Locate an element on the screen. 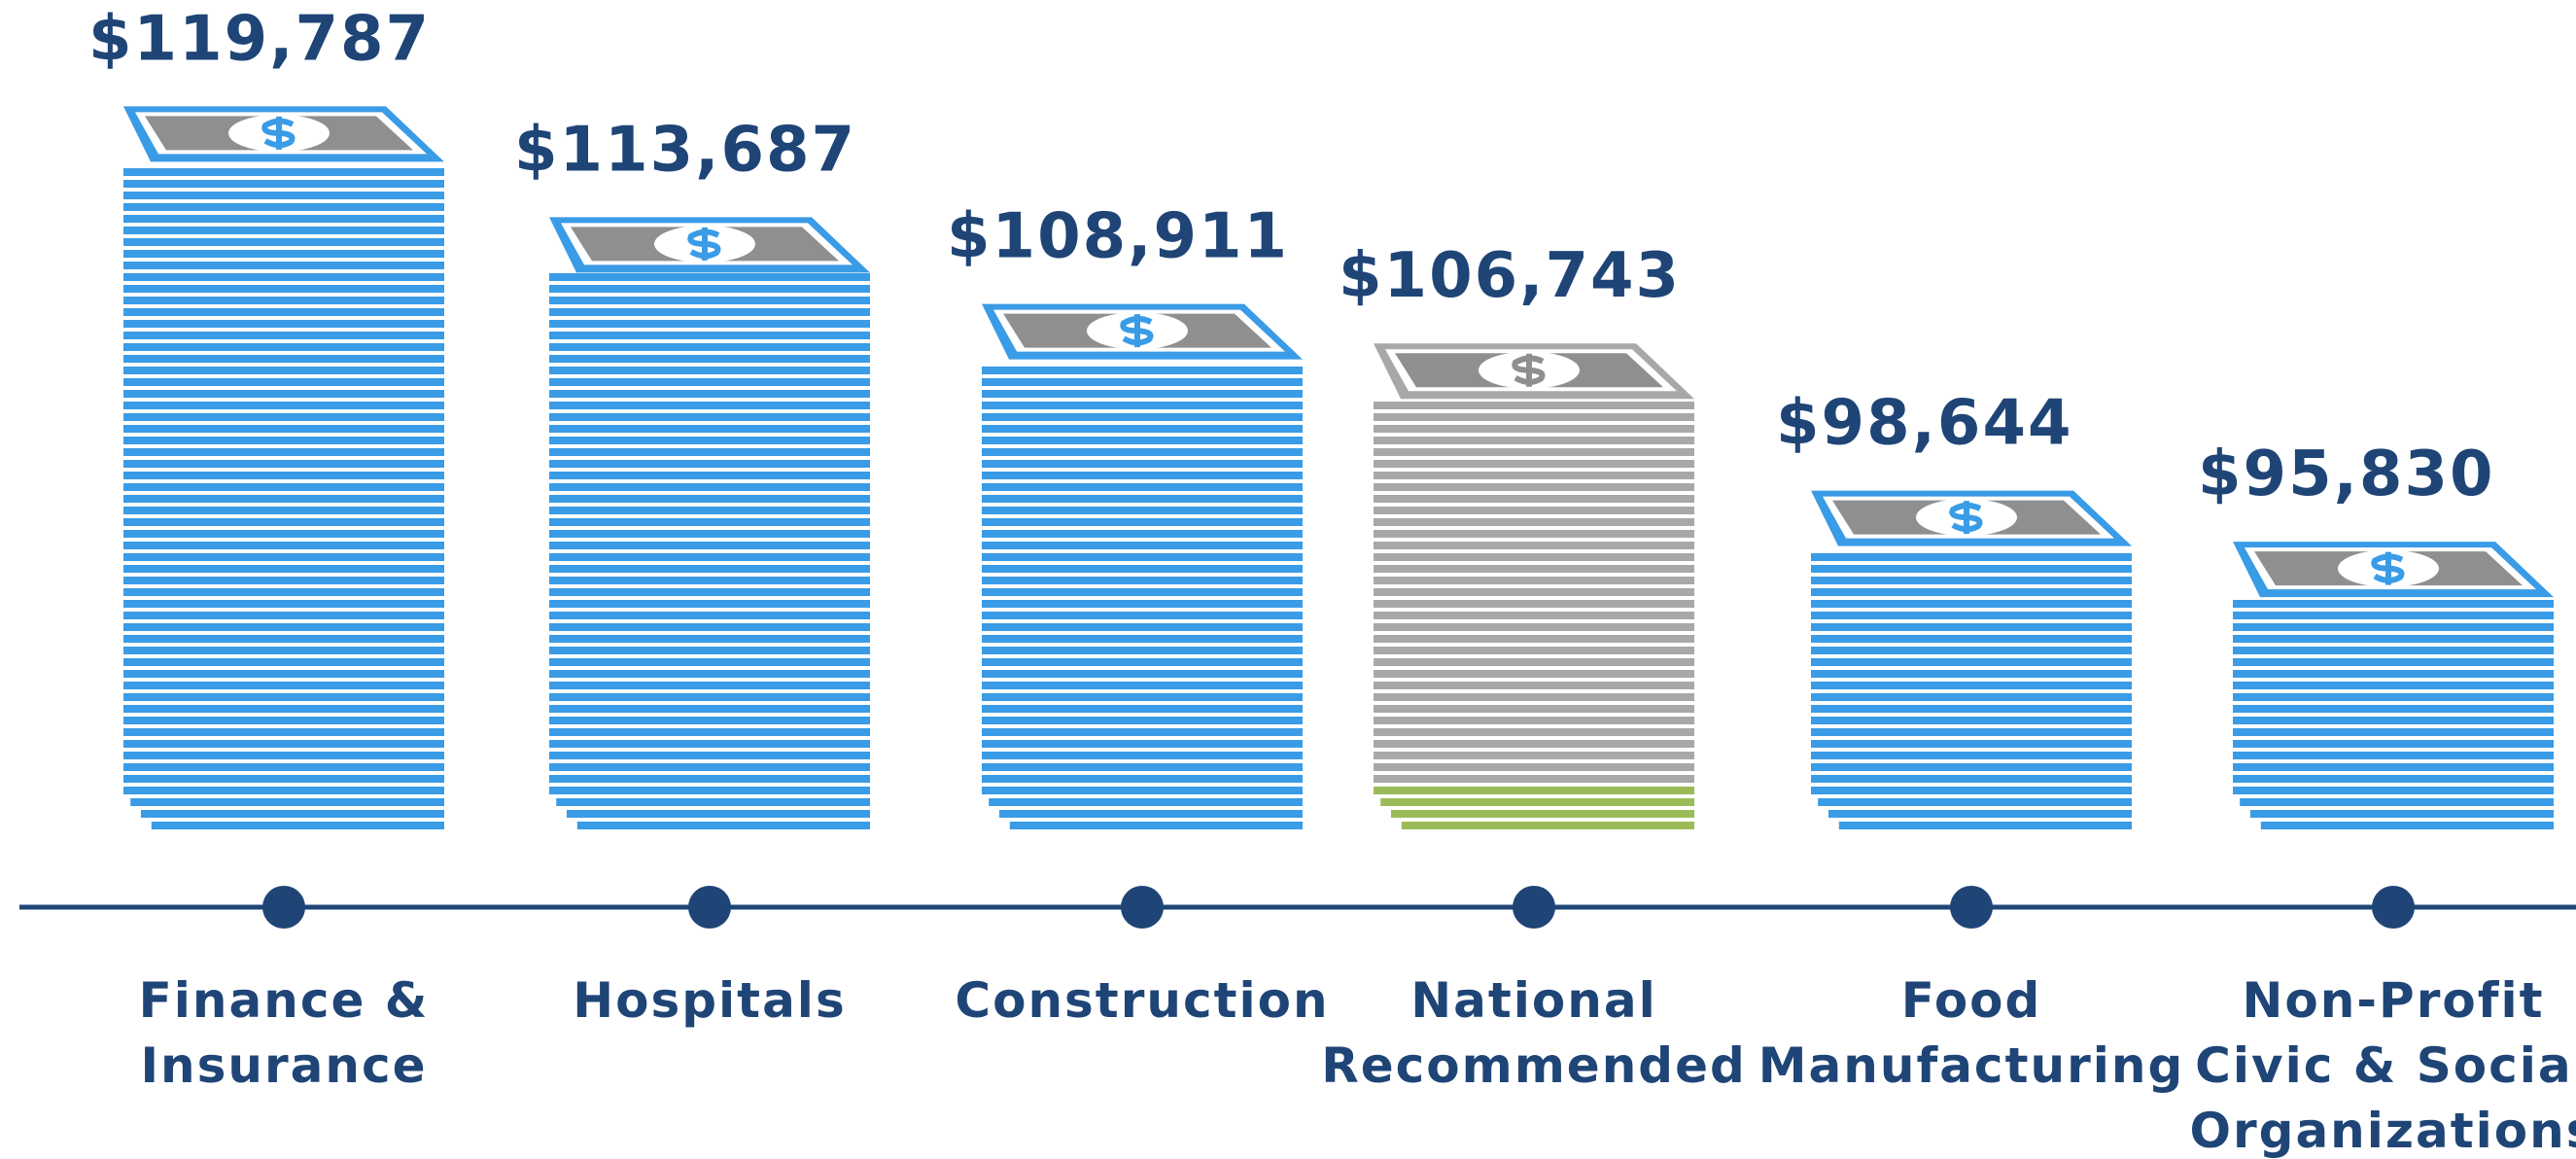 This screenshot has width=2576, height=1159. value-label: $113,687 is located at coordinates (685, 150).